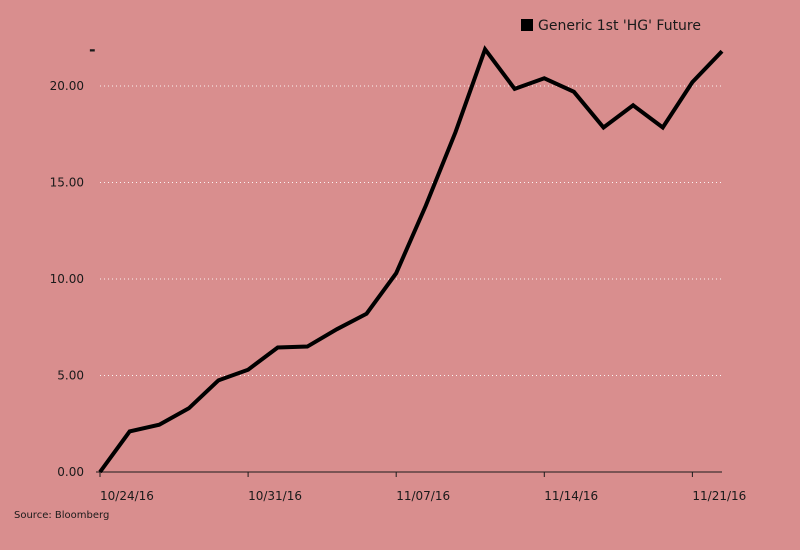 The height and width of the screenshot is (550, 800). Describe the element at coordinates (275, 496) in the screenshot. I see `x-tick-label: 10/31/16` at that location.